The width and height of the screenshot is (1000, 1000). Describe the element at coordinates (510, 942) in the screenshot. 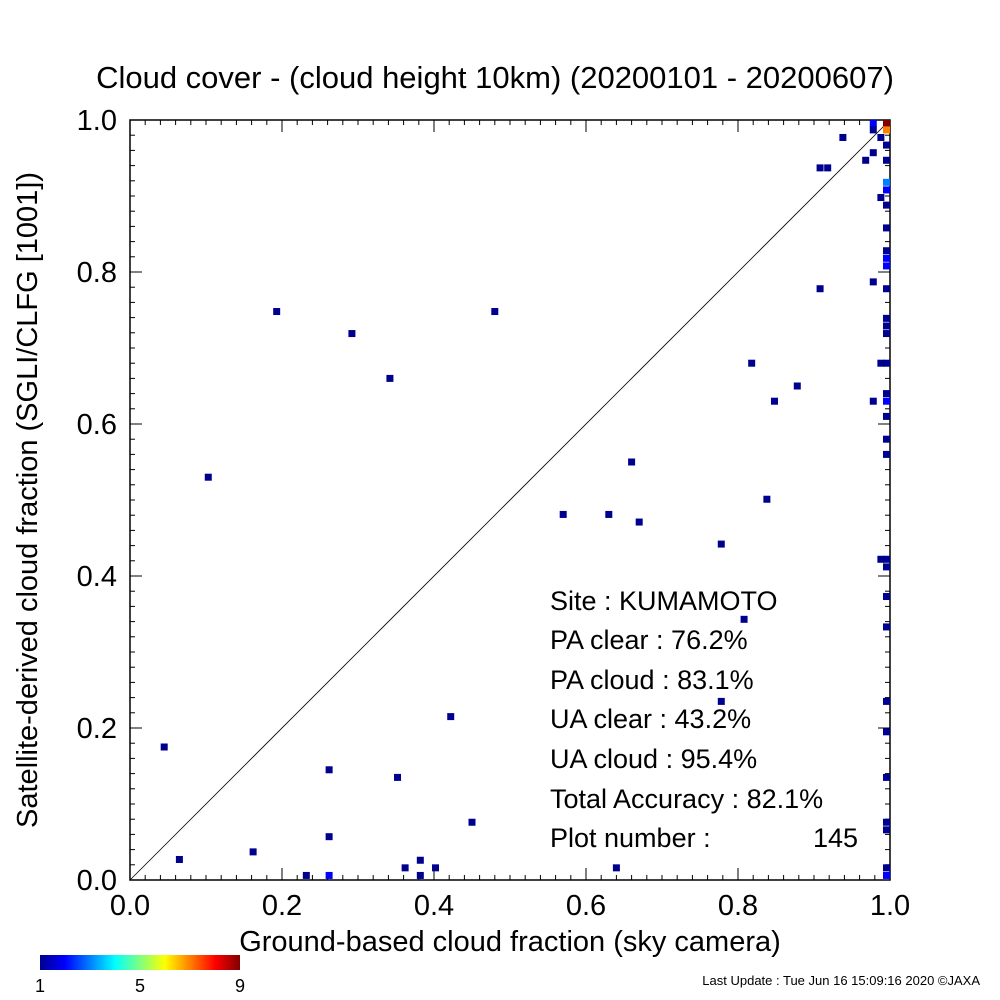

I see `x-axis-label: Ground-based cloud fraction (sky camera)` at that location.